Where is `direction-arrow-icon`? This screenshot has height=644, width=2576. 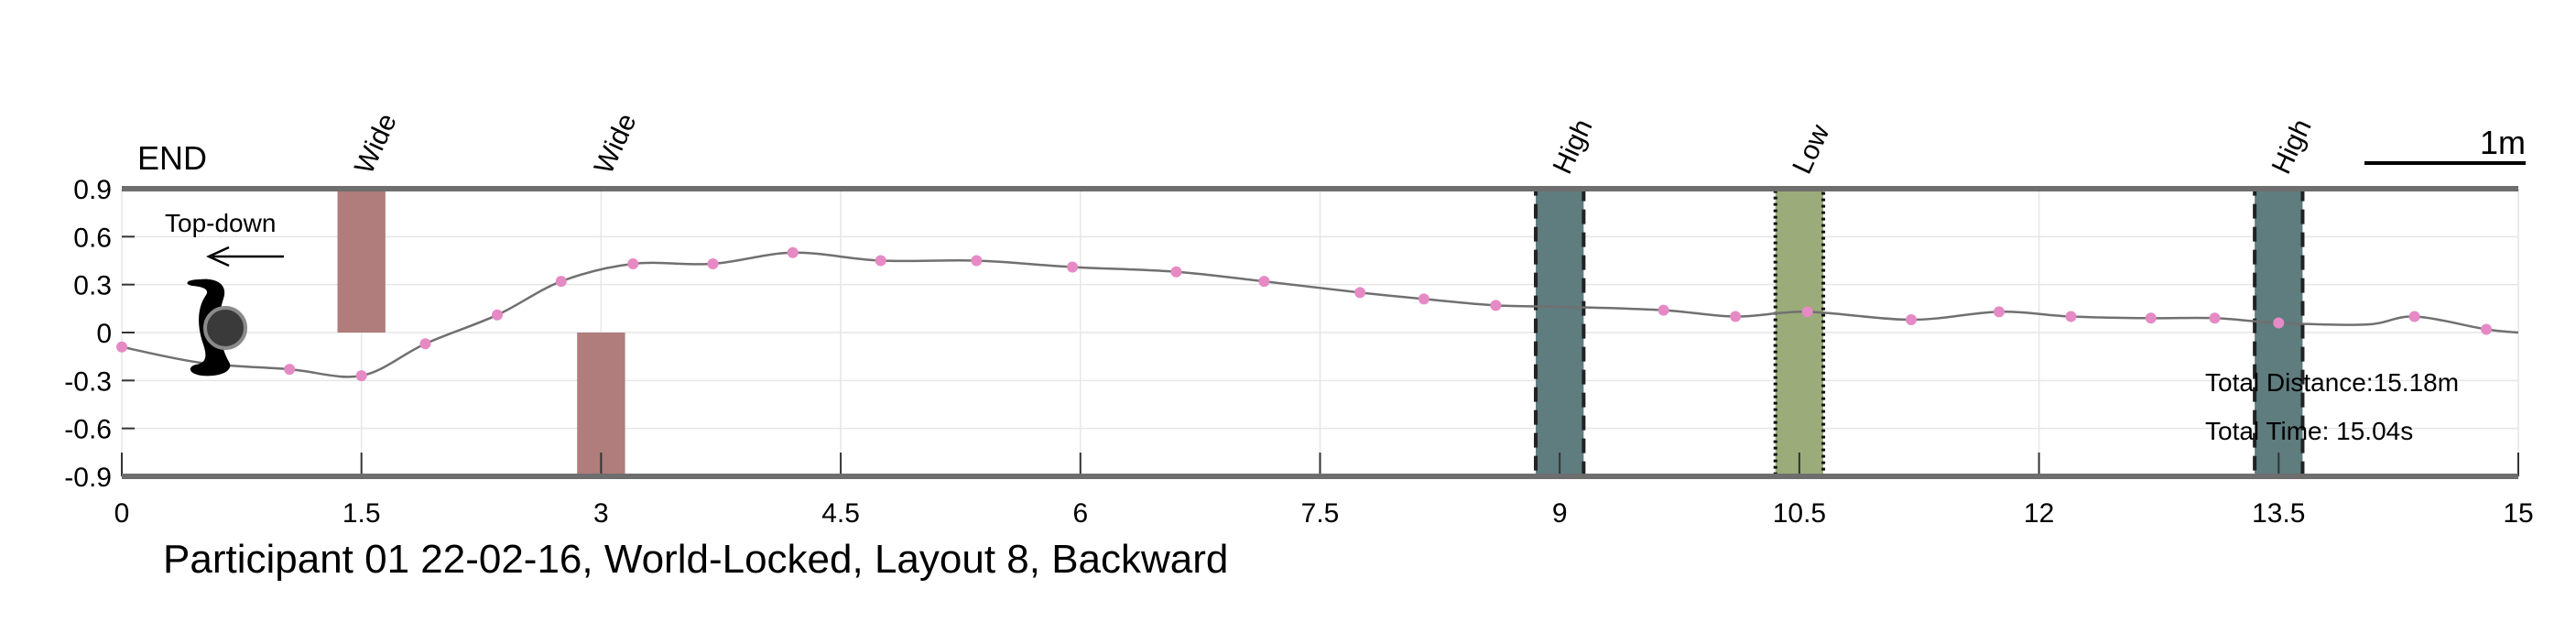
direction-arrow-icon is located at coordinates (244, 257).